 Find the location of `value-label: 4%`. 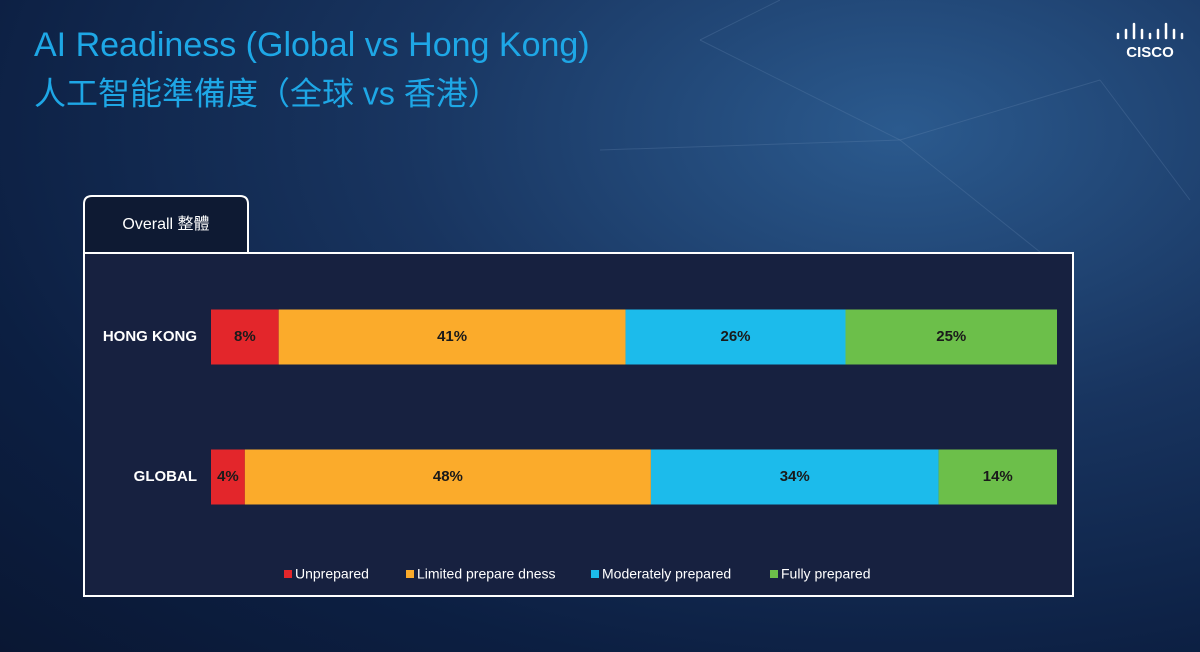

value-label: 4% is located at coordinates (228, 476).